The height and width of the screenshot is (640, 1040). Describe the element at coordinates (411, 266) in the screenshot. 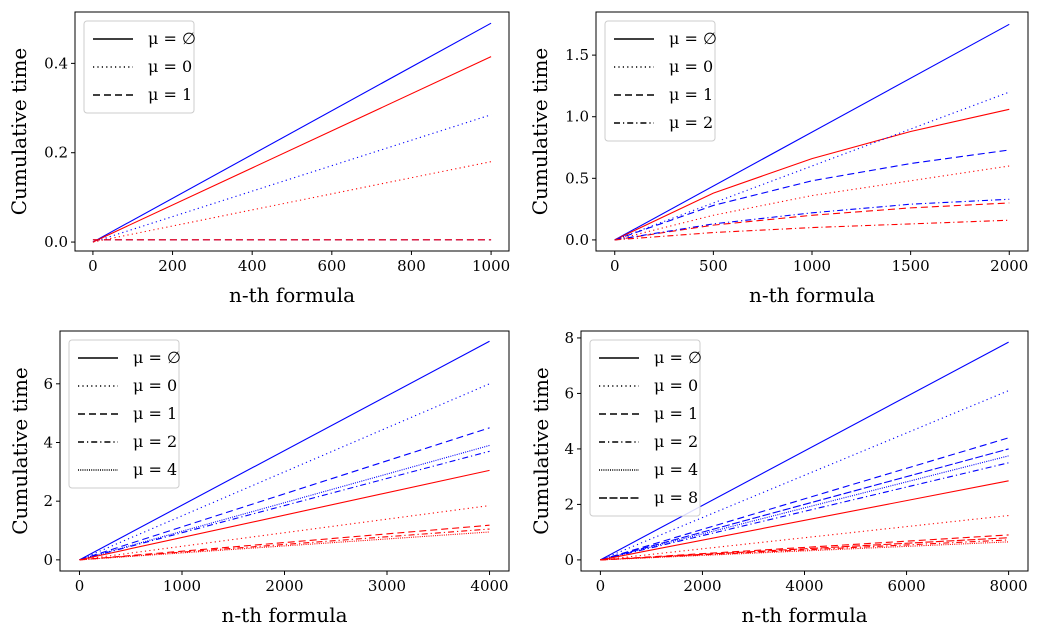

I see `x-tick-label: 800` at that location.